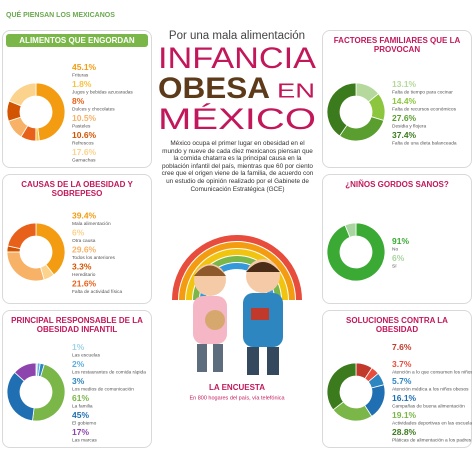  Describe the element at coordinates (109, 372) in the screenshot. I see `category-label: Los restaurantes de comida rápida` at that location.